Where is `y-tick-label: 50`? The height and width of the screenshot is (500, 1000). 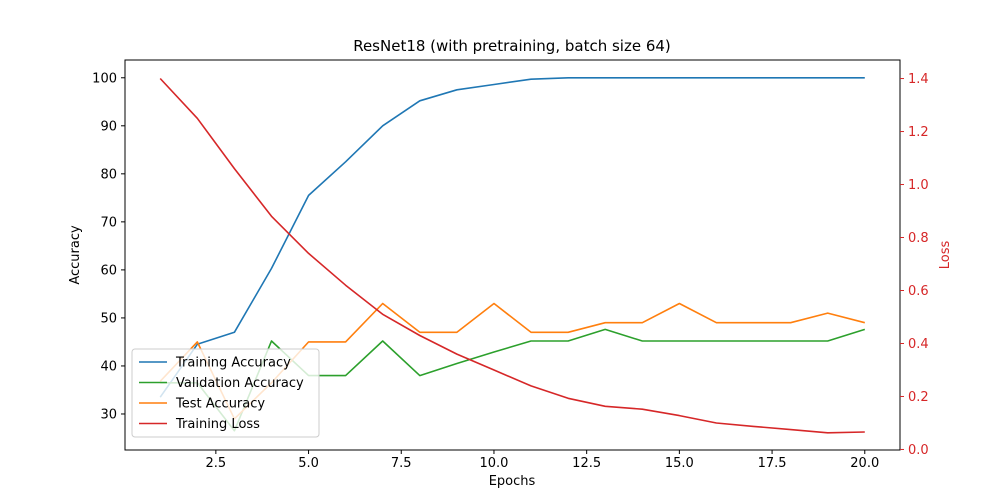 y-tick-label: 50 is located at coordinates (108, 318).